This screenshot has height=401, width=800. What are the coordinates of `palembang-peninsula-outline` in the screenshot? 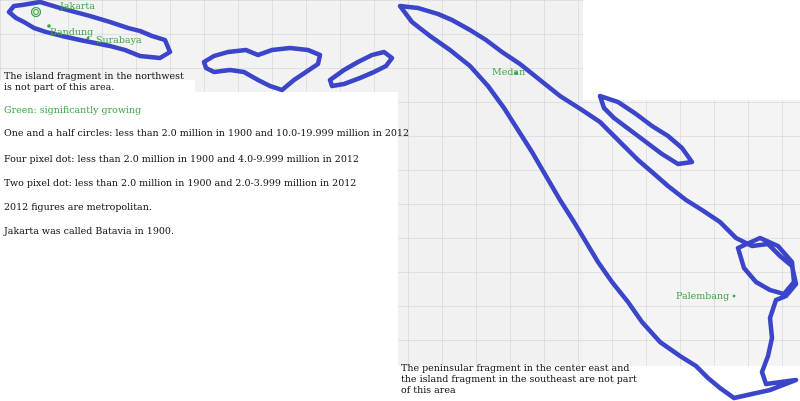 It's located at (766, 266).